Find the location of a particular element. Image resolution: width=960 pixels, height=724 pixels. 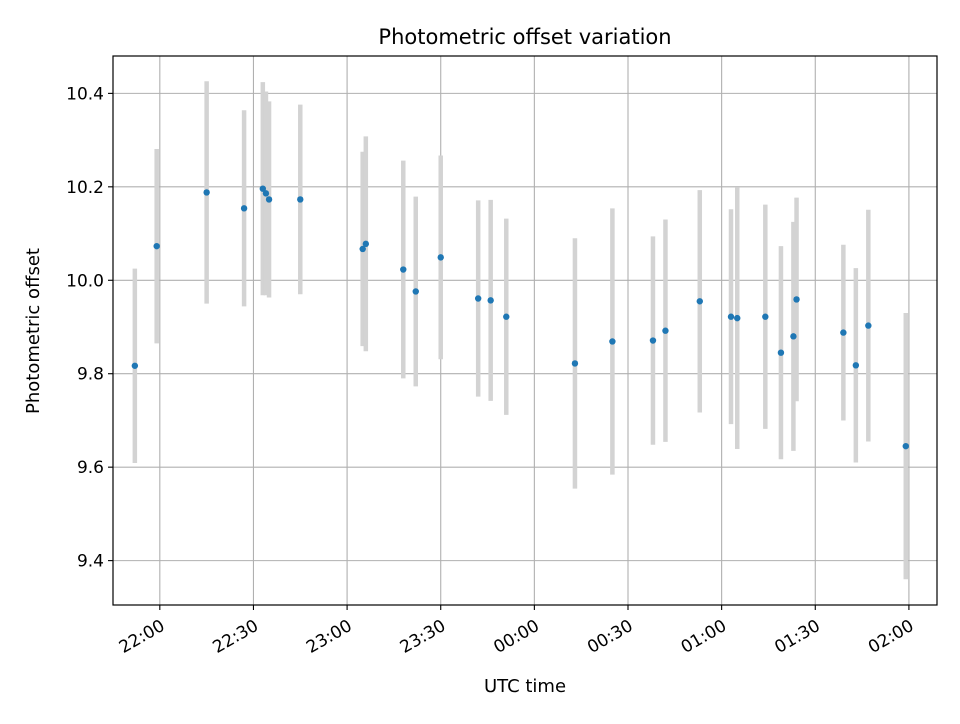

y-tick-label: 10.4 is located at coordinates (85, 94).